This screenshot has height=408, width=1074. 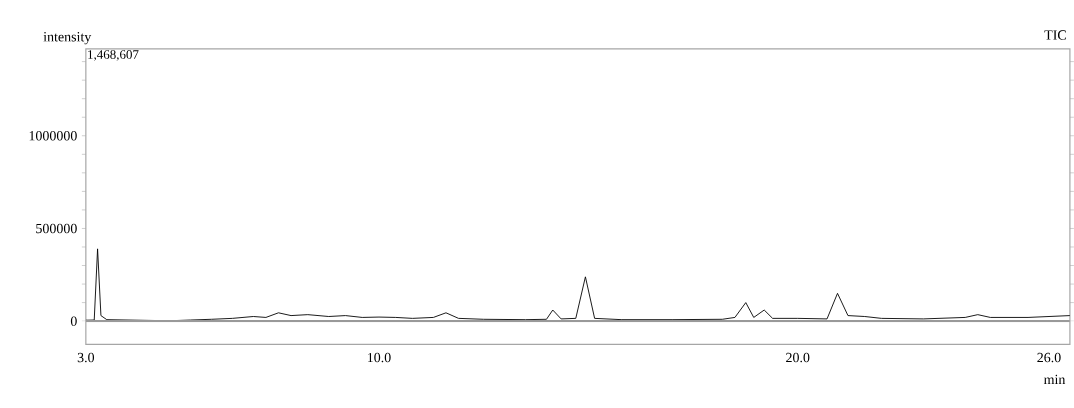 What do you see at coordinates (1055, 35) in the screenshot?
I see `chart-title: TIC` at bounding box center [1055, 35].